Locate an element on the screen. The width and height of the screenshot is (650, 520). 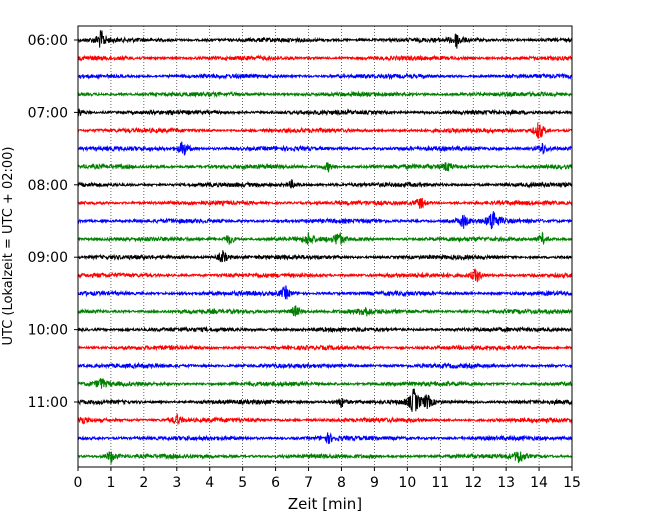
x-tick-label: 14 is located at coordinates (539, 483).